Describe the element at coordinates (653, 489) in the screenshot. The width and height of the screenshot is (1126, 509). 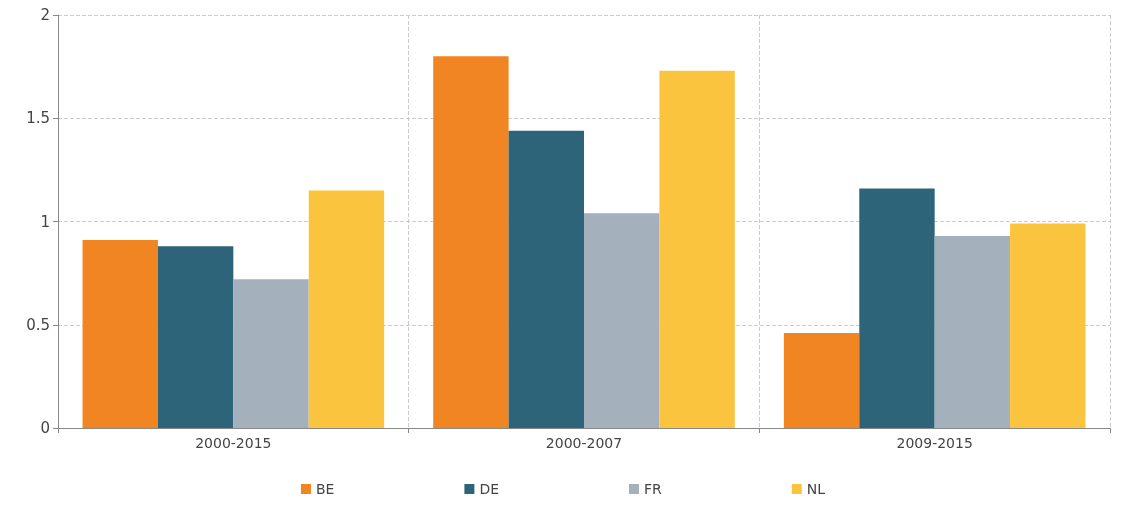
I see `legend-label: FR` at that location.